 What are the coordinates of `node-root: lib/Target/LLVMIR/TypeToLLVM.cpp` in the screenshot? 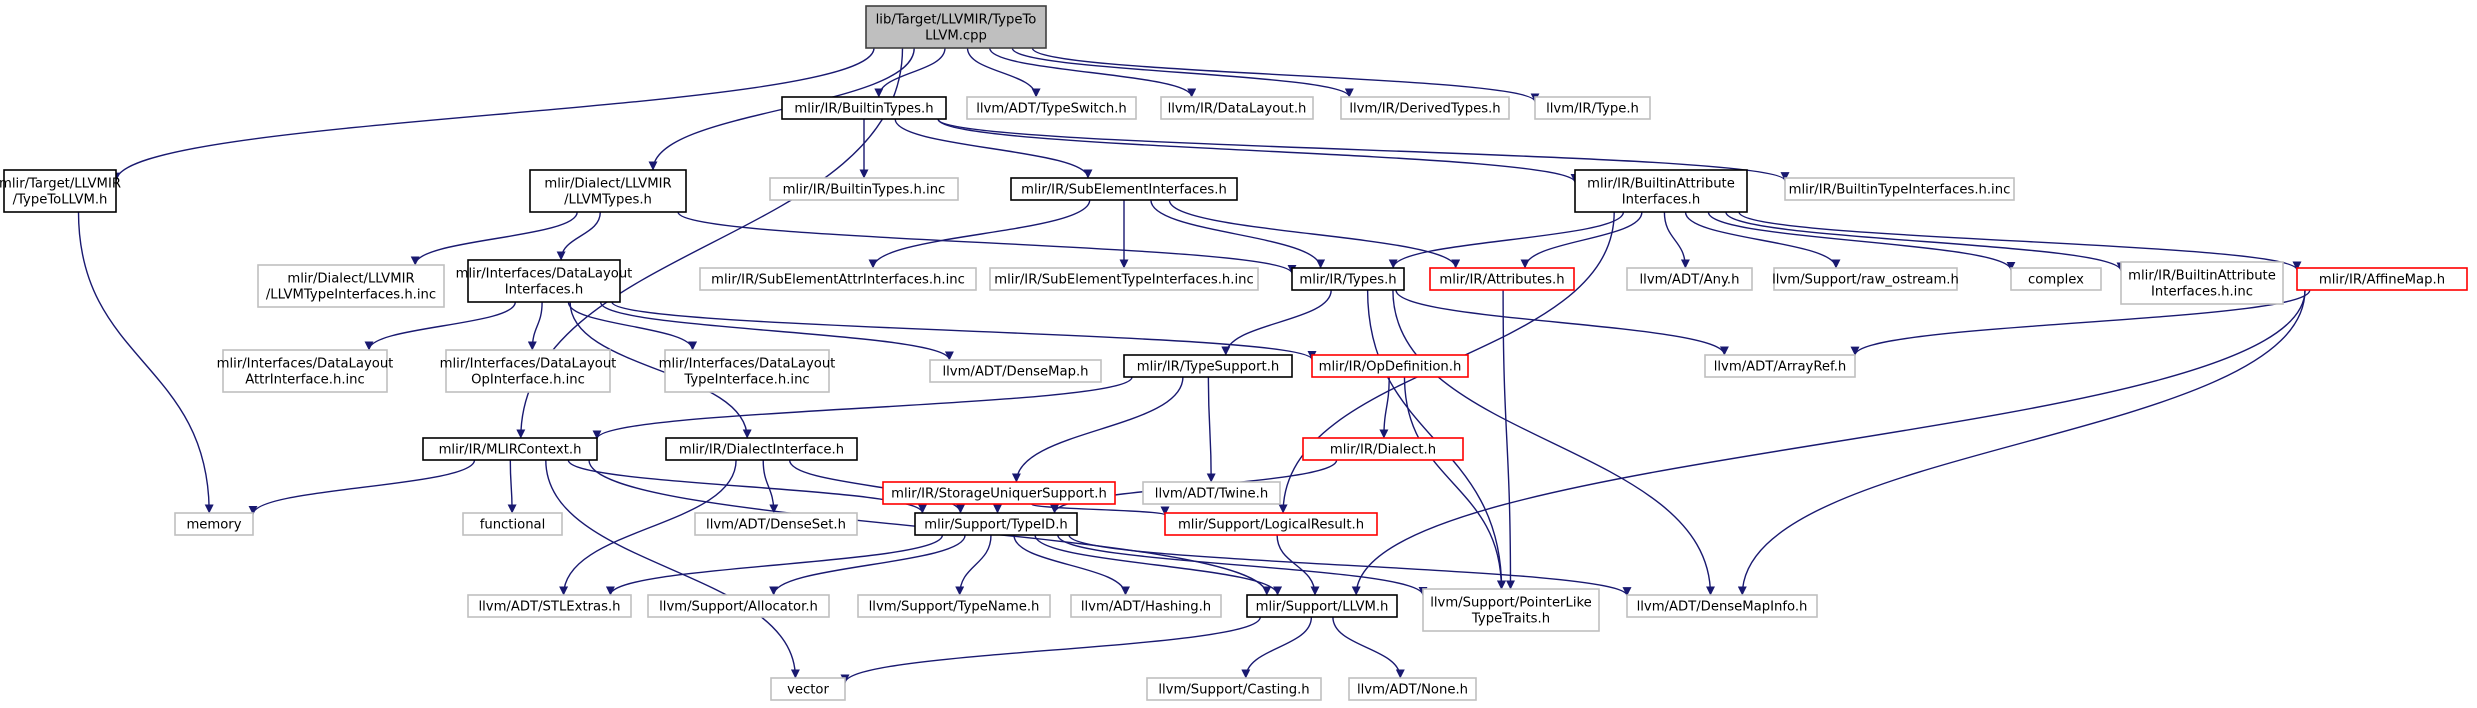 It's located at (956, 27).